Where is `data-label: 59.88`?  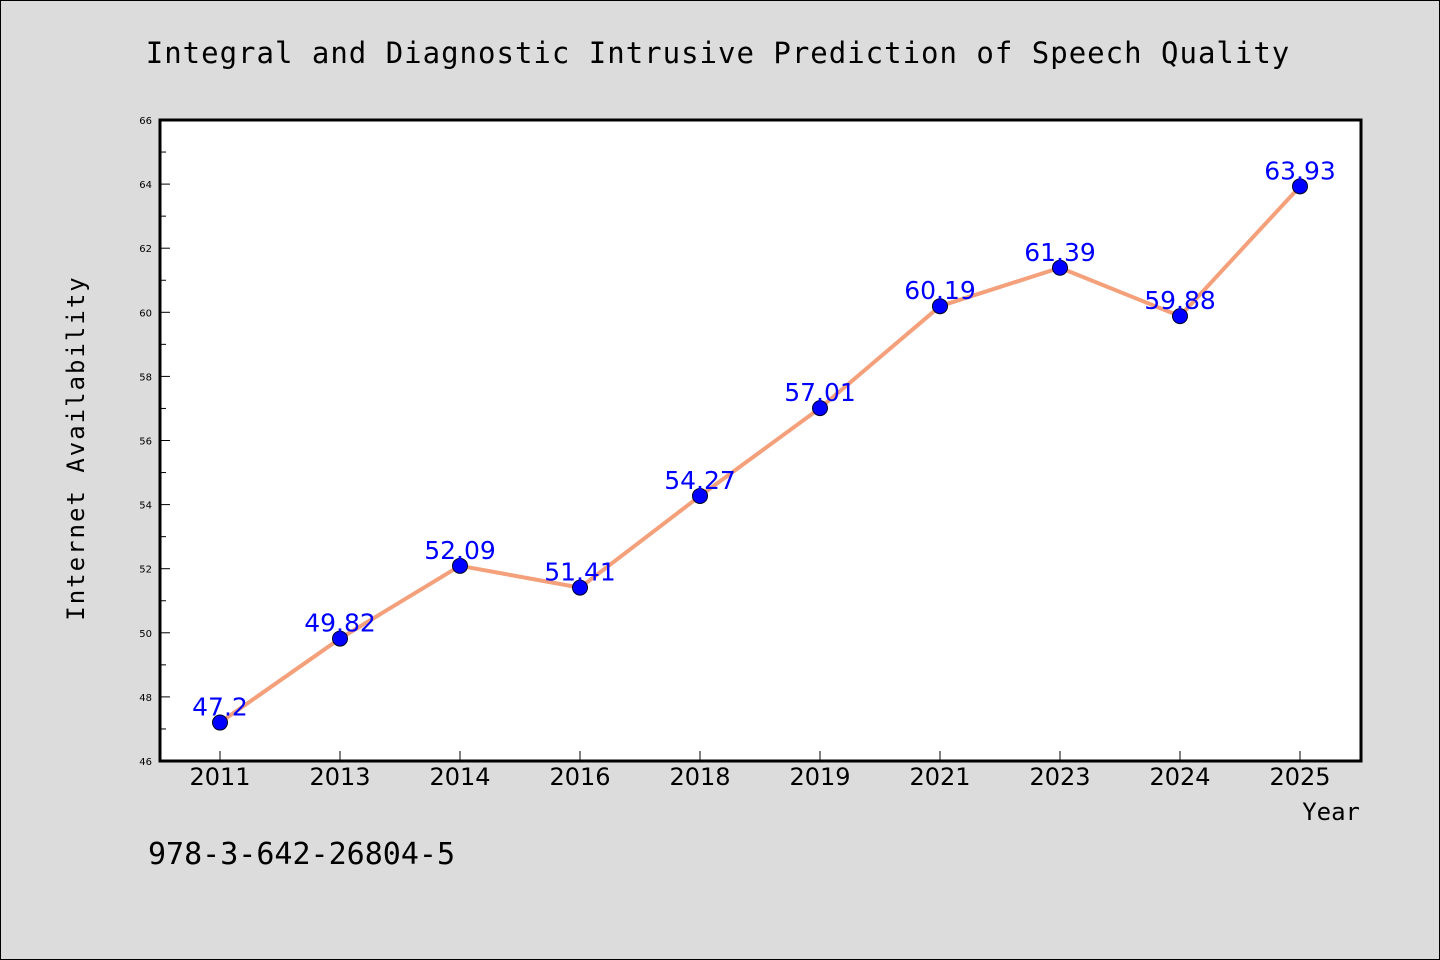
data-label: 59.88 is located at coordinates (1180, 300).